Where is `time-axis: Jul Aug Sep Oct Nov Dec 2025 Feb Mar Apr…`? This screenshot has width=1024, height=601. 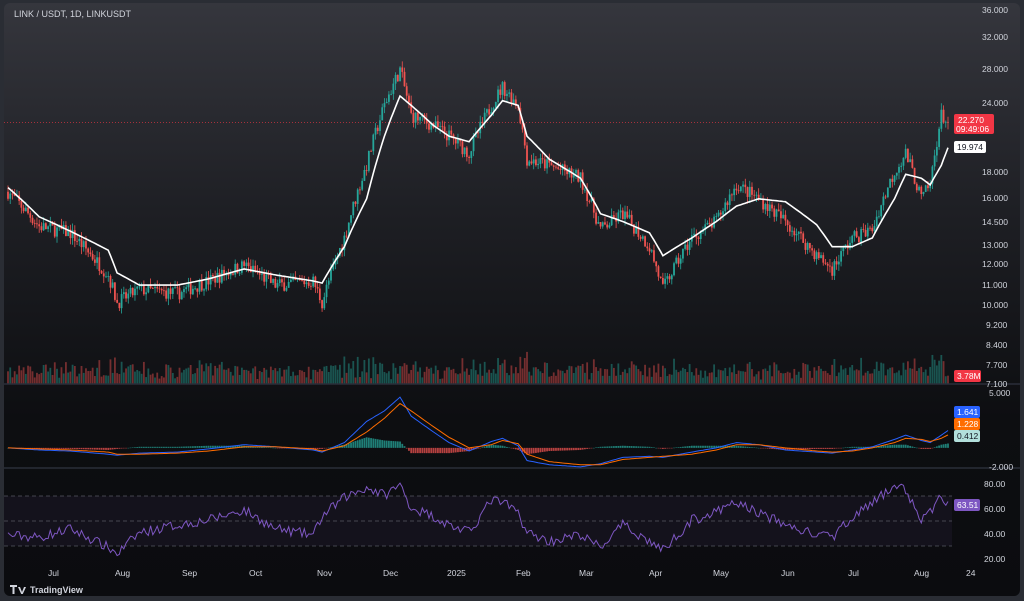 time-axis: Jul Aug Sep Oct Nov Dec 2025 Feb Mar Apr… is located at coordinates (512, 573).